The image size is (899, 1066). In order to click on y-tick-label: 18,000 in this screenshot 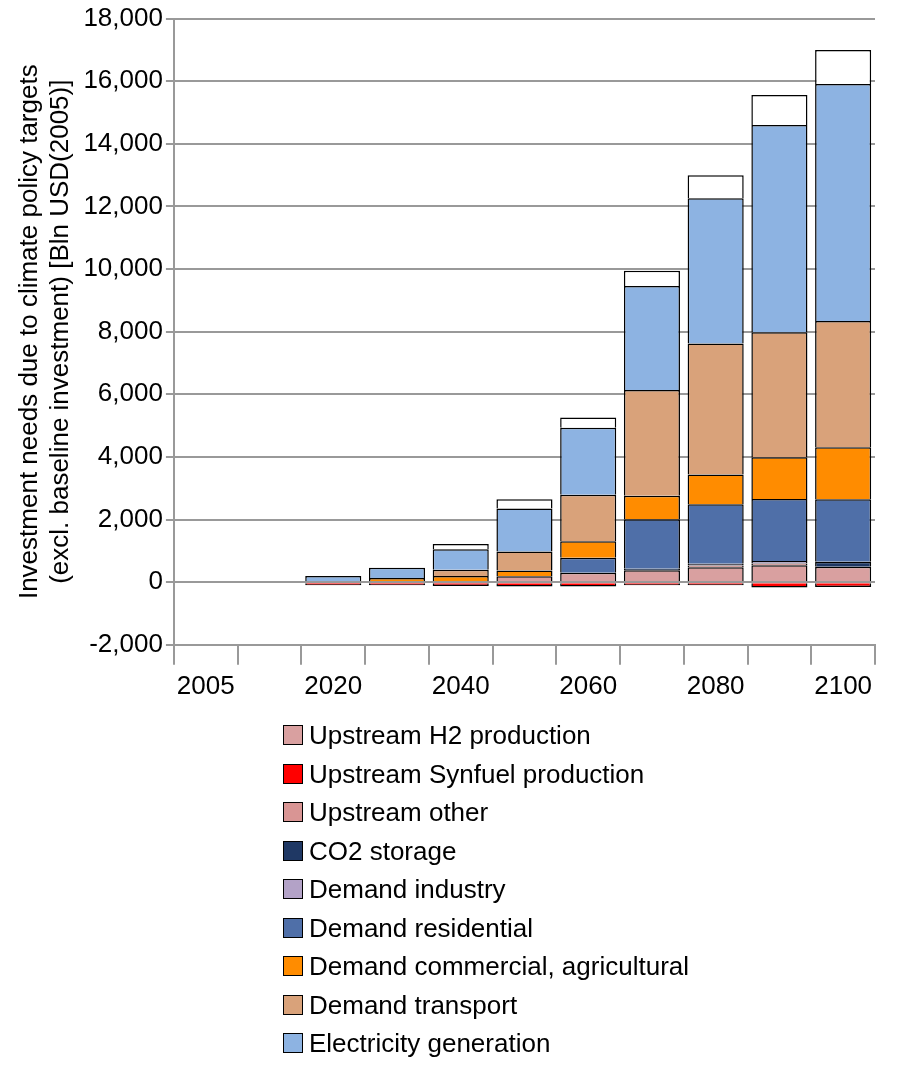, I will do `click(123, 16)`.